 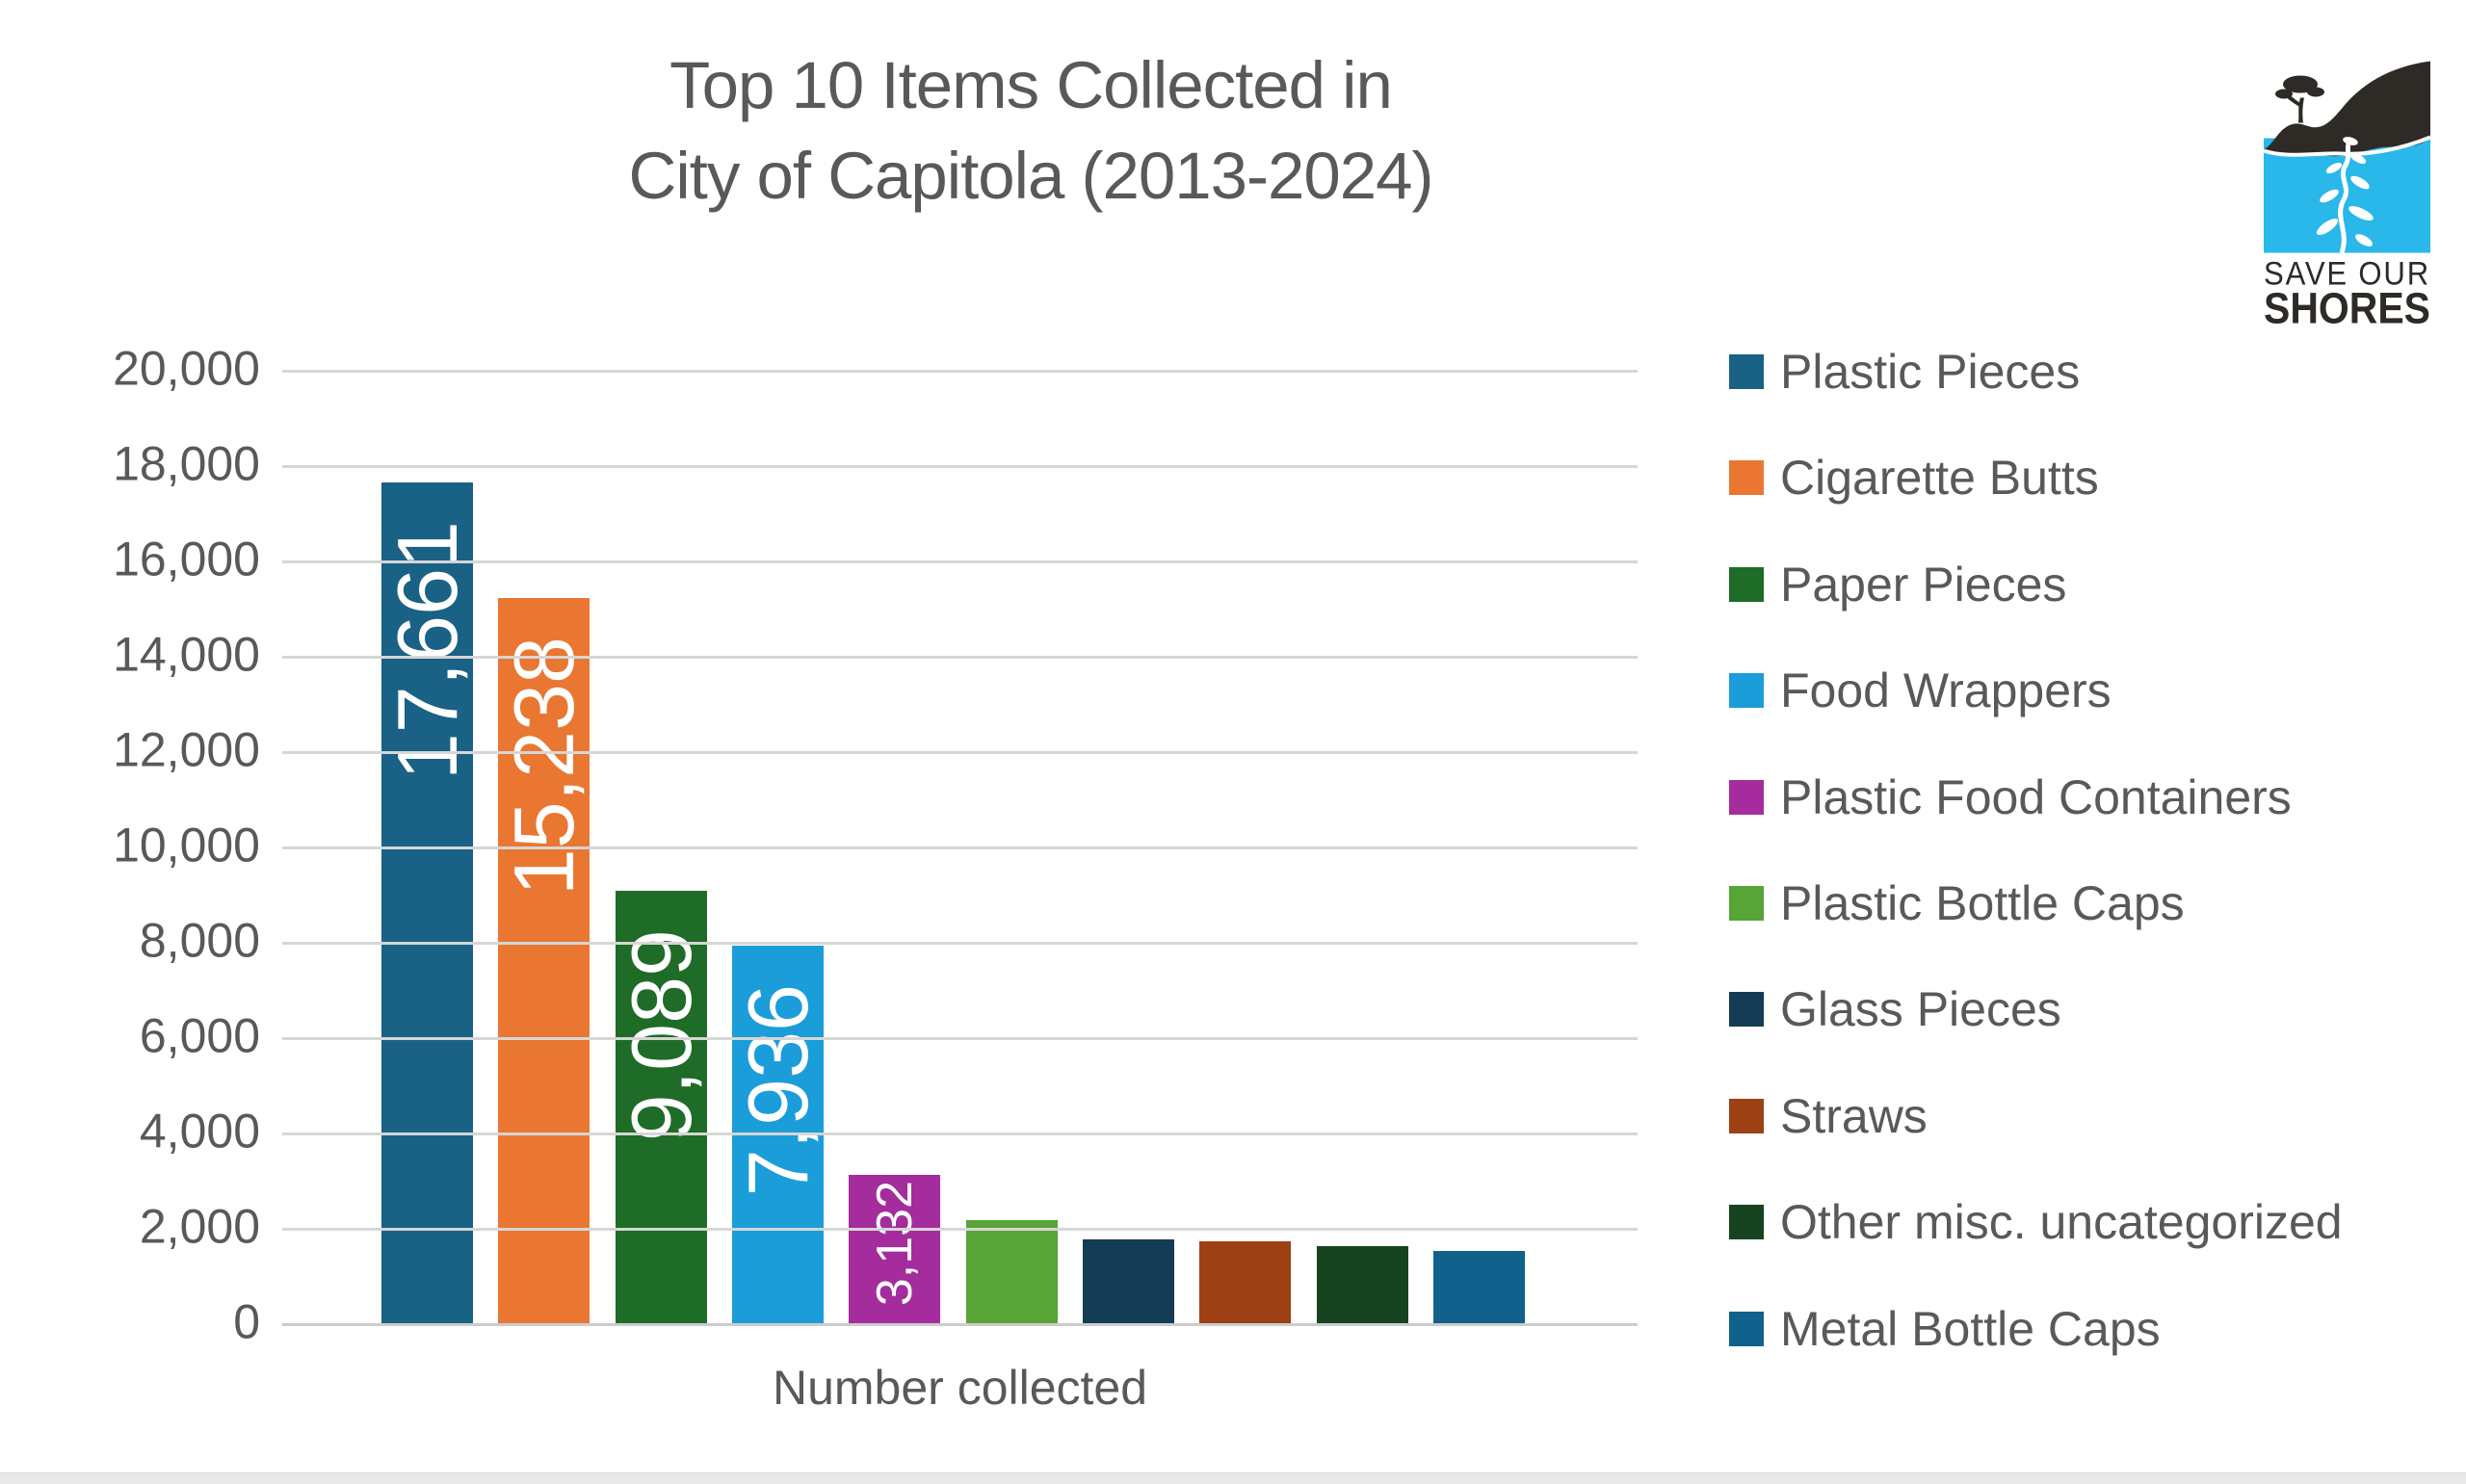 I want to click on legend-label: Paper Pieces, so click(x=1923, y=585).